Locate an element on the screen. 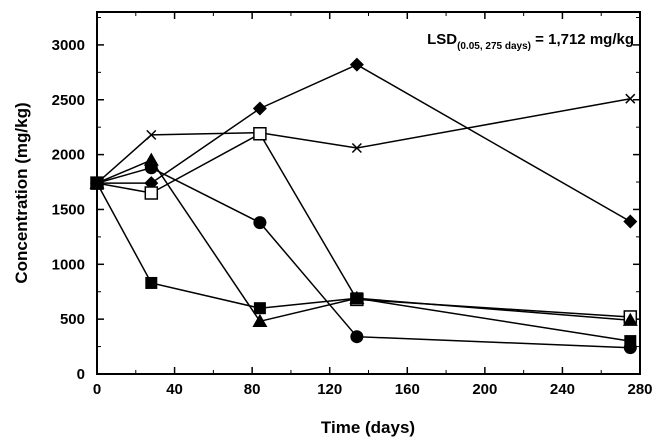 The image size is (659, 443). x-tick-label: 200 is located at coordinates (484, 389).